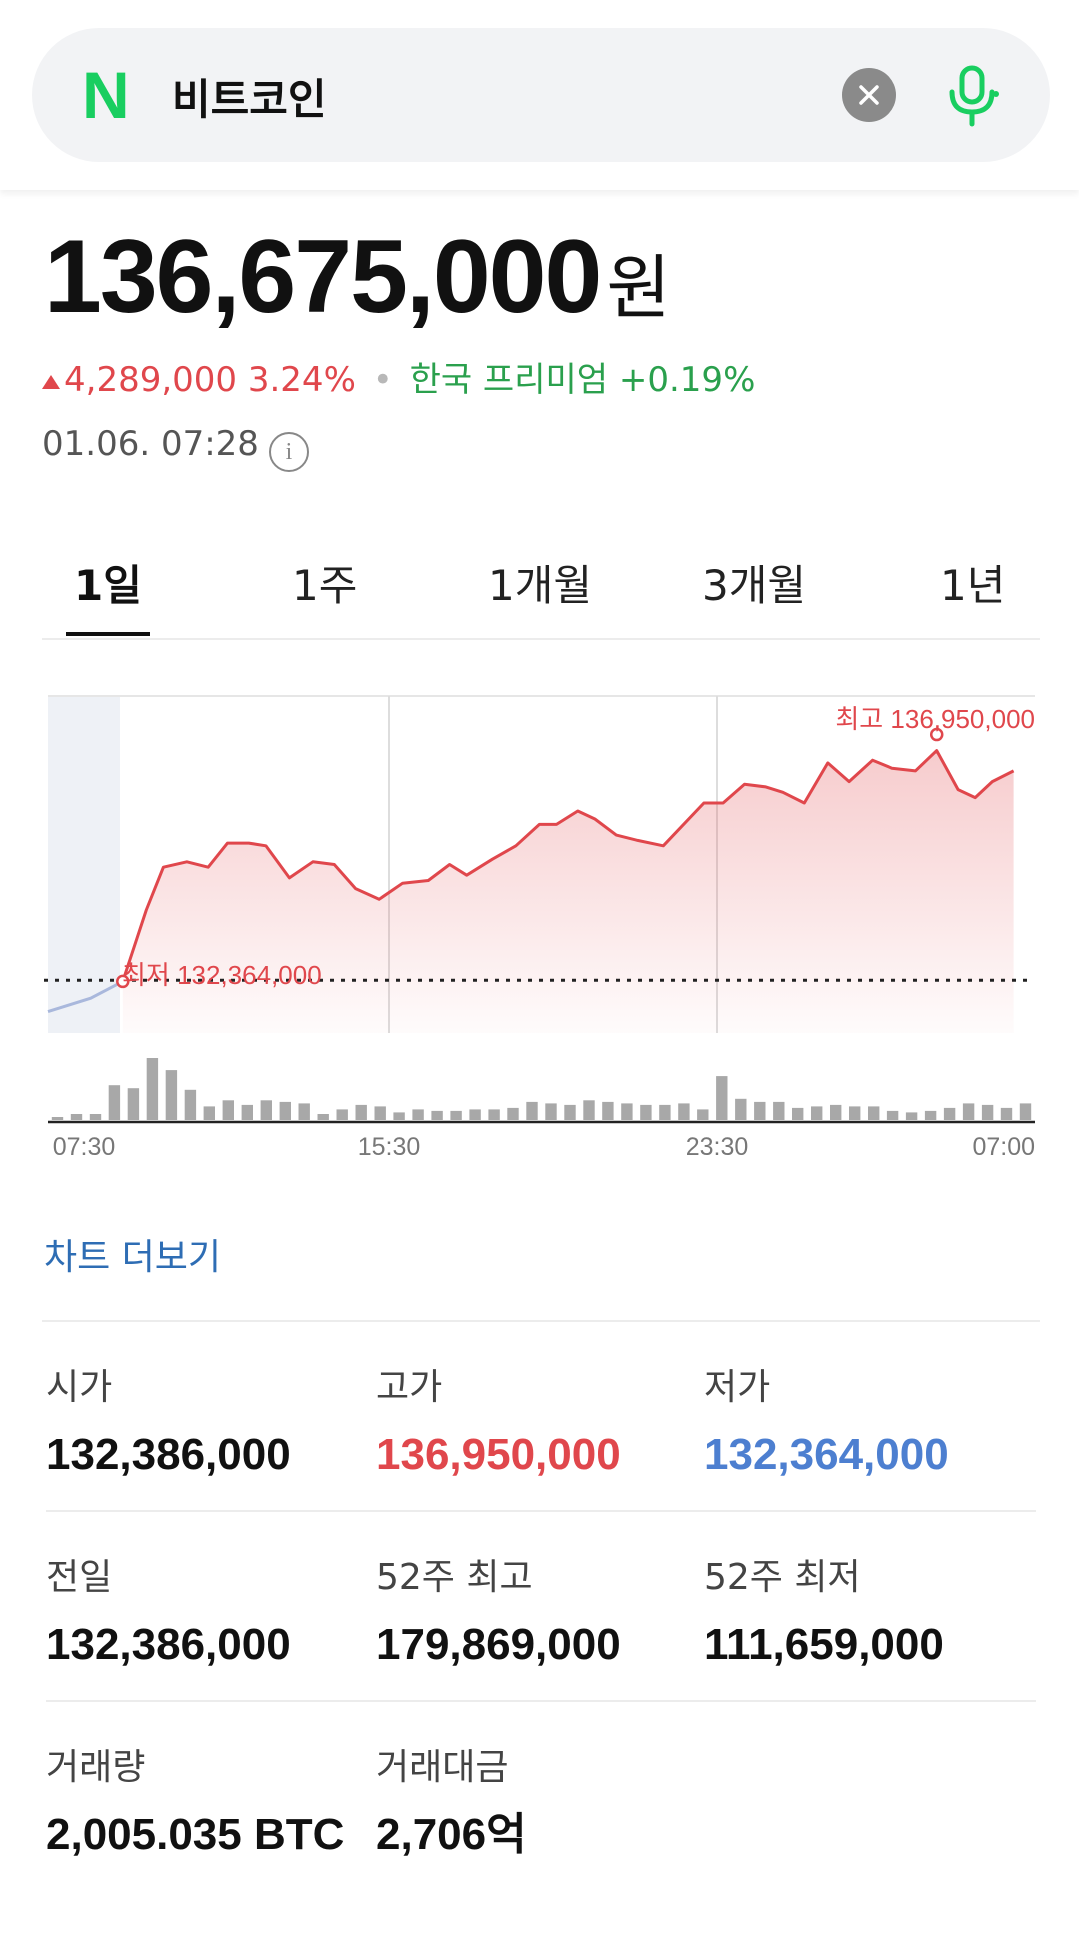 This screenshot has height=1933, width=1079. Describe the element at coordinates (935, 719) in the screenshot. I see `high-label: 최고 136,950,000` at that location.